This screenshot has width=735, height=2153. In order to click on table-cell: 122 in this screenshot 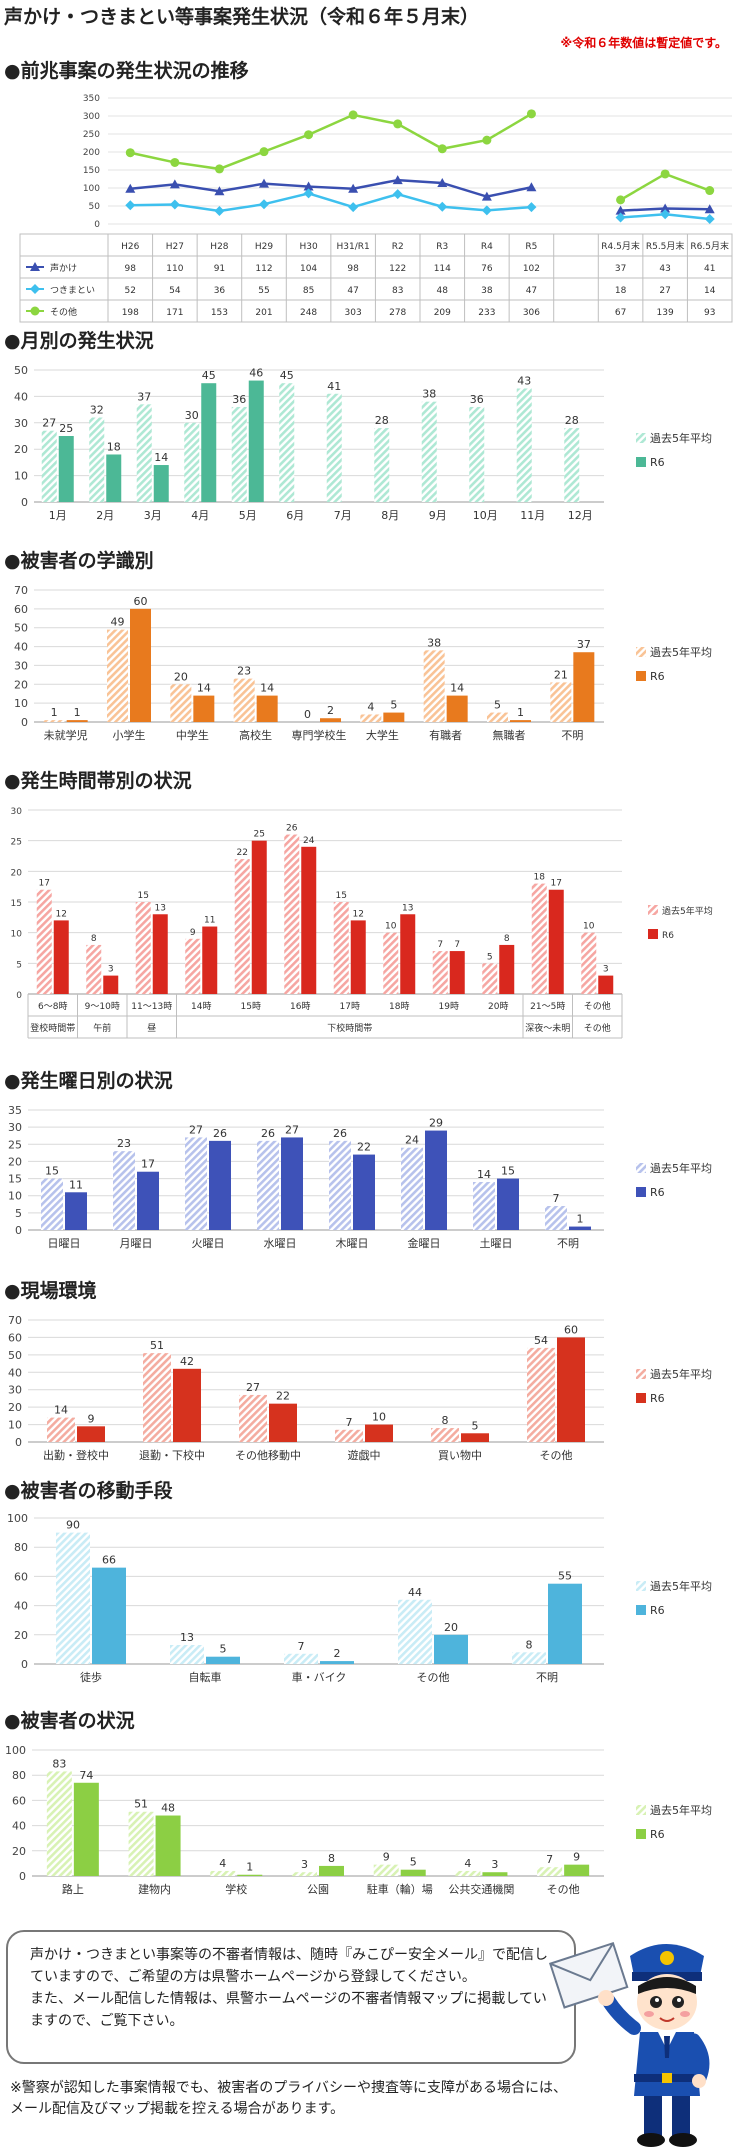, I will do `click(397, 269)`.